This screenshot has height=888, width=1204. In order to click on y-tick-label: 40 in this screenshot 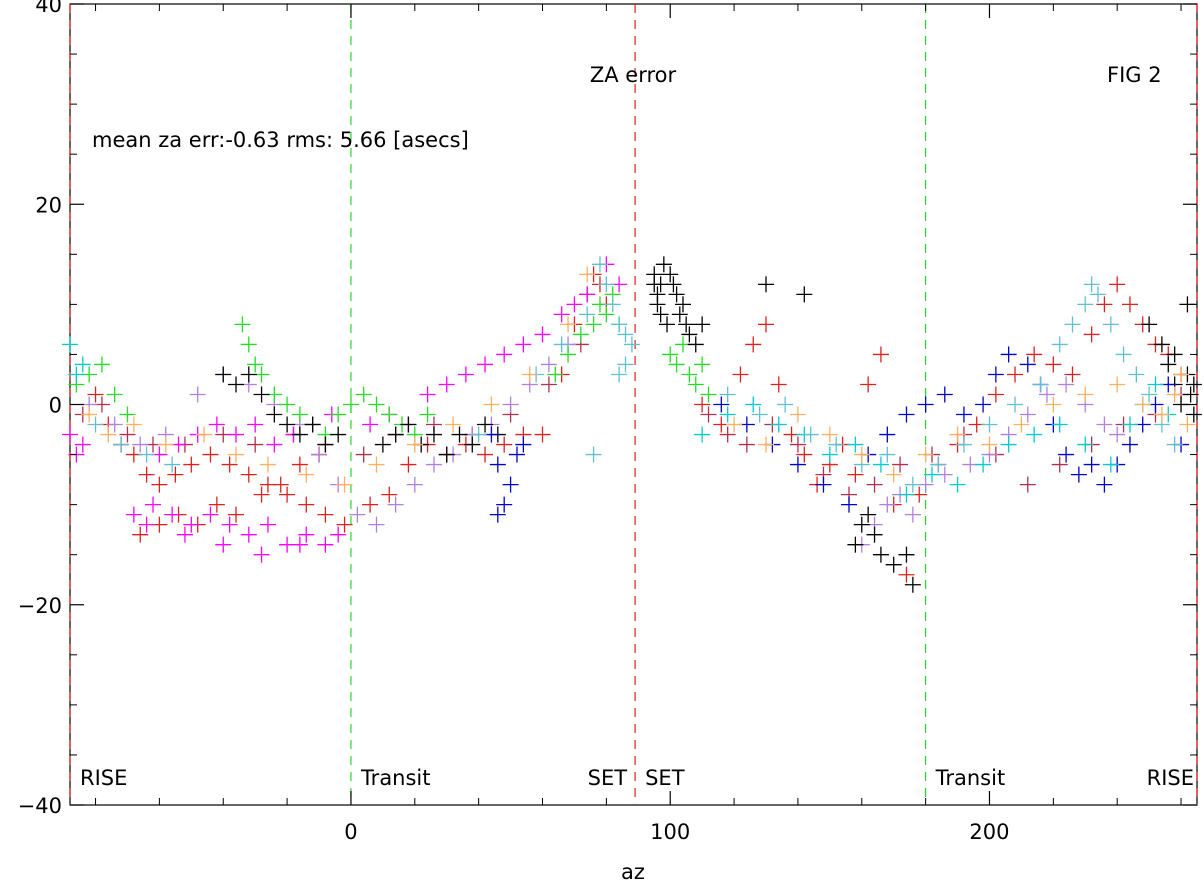, I will do `click(48, 8)`.